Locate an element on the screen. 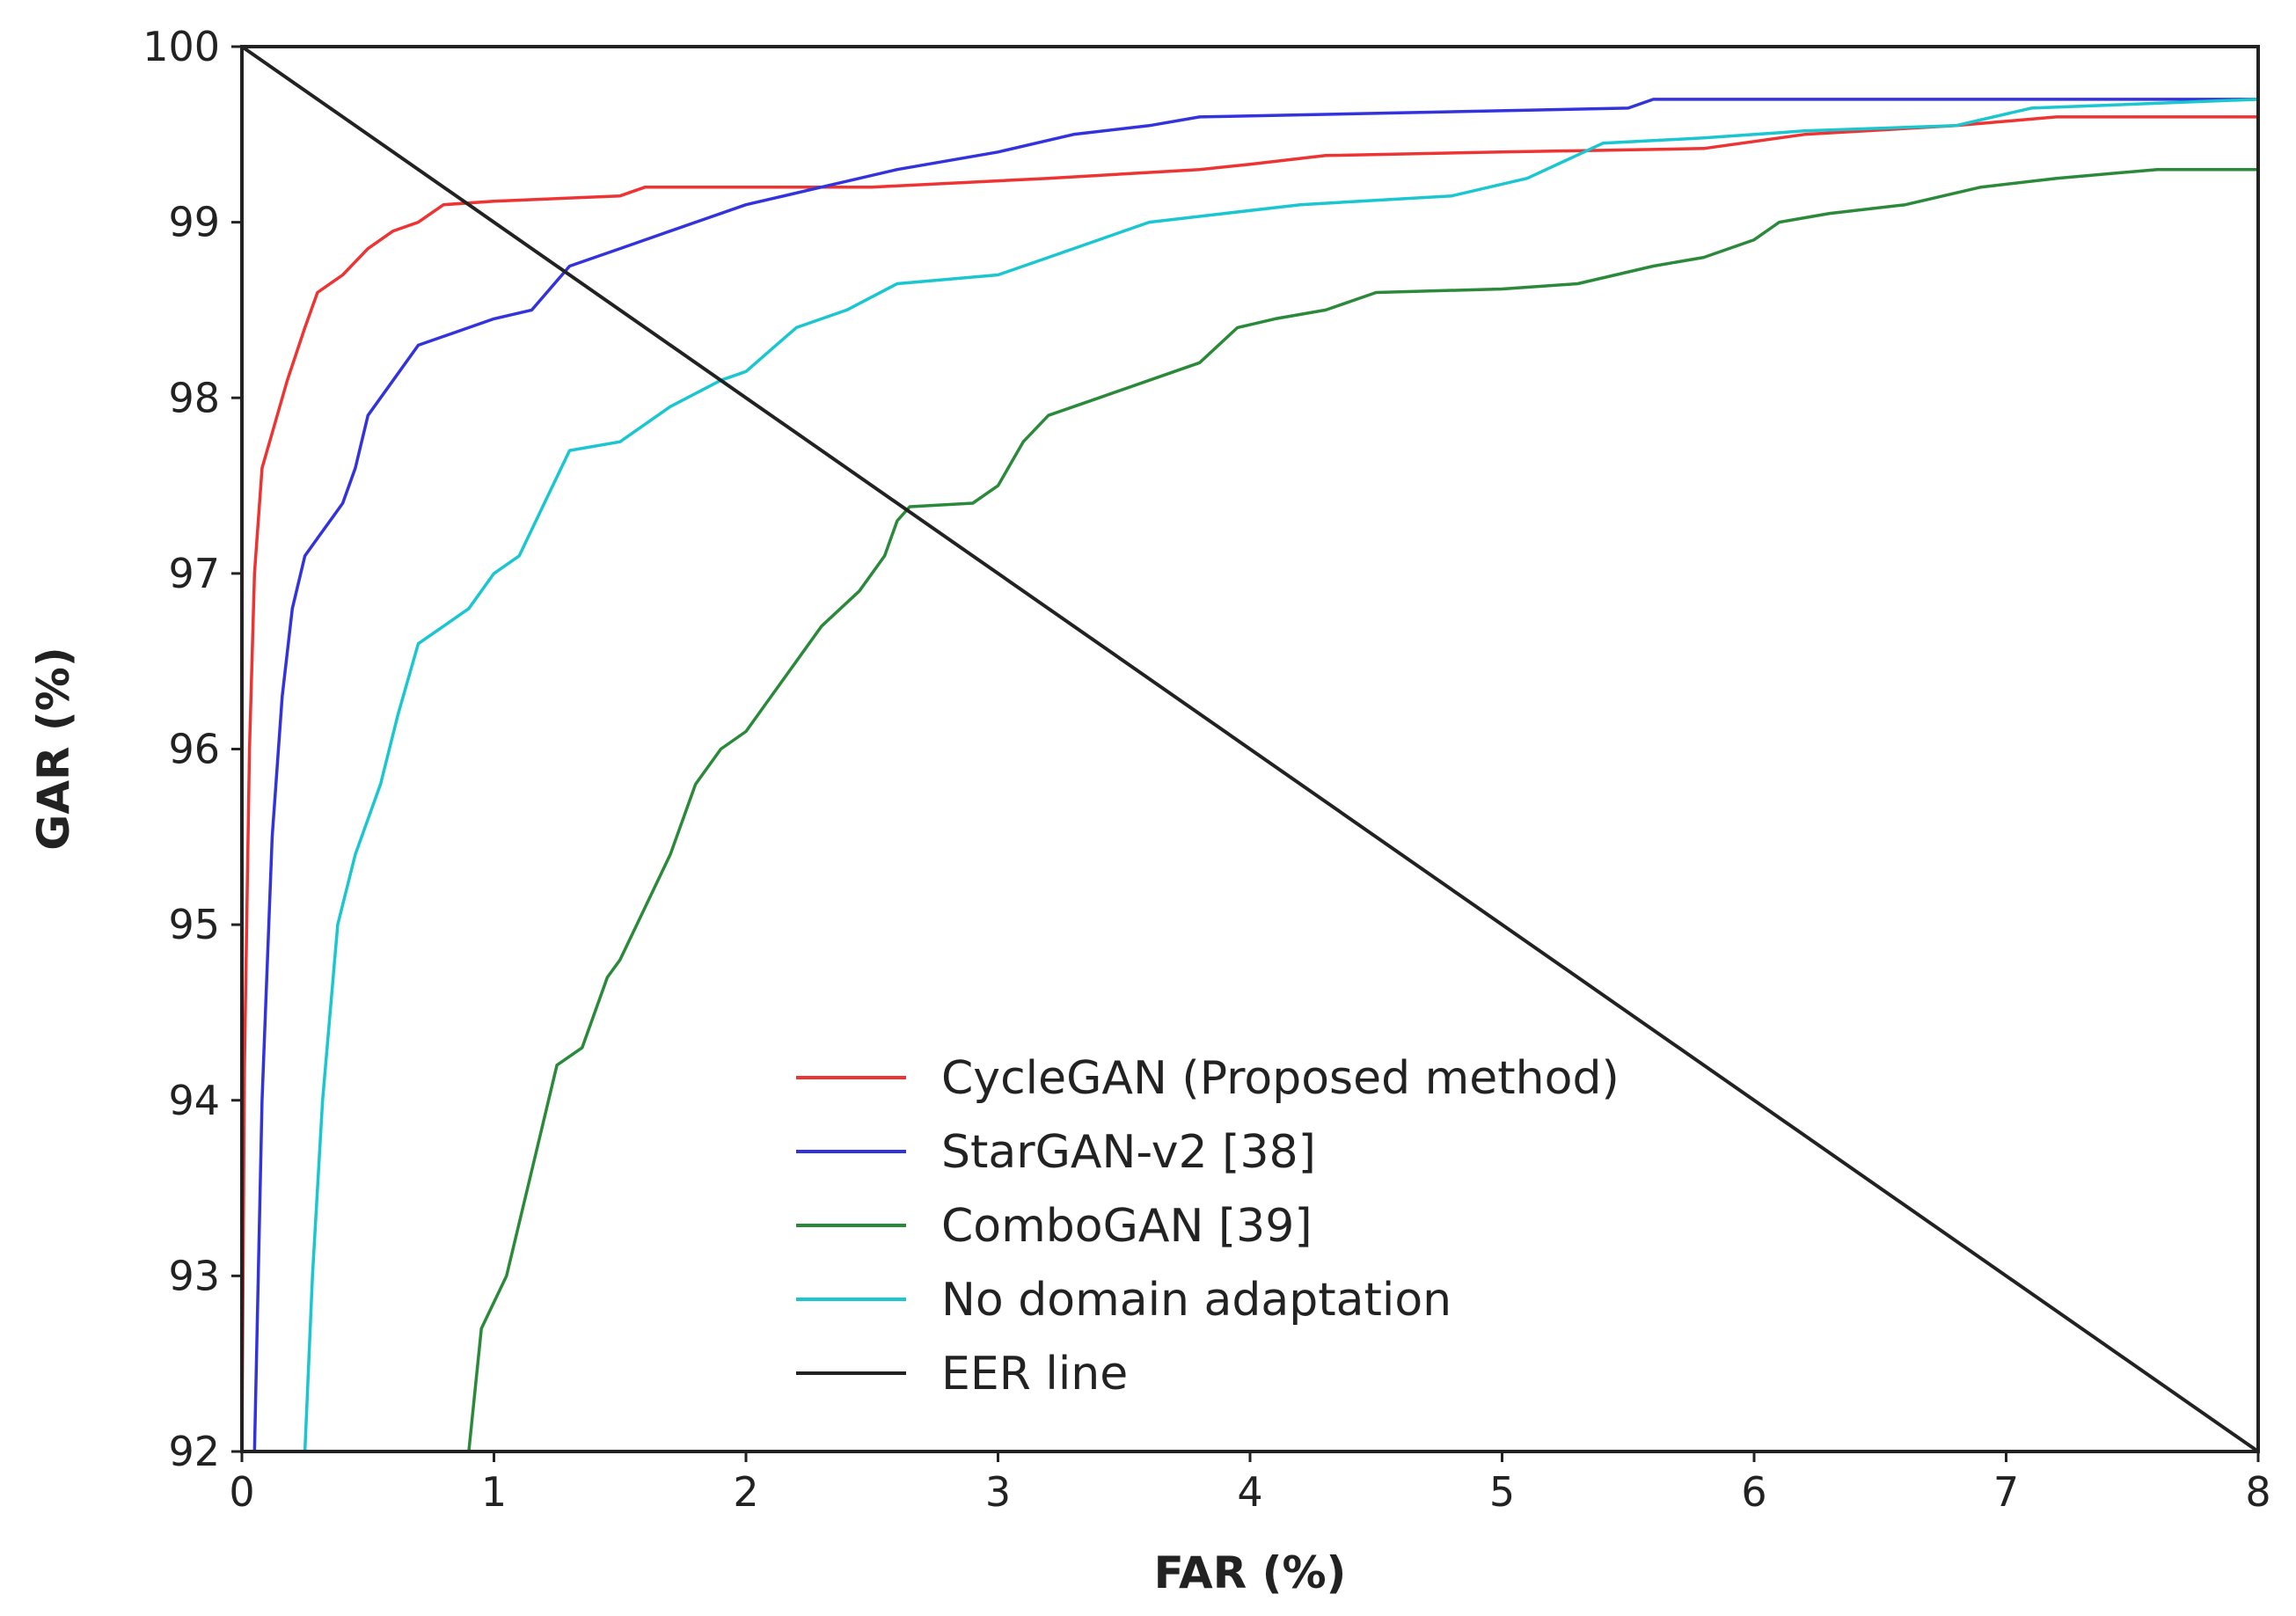 This screenshot has width=2296, height=1616. y-axis-ticks: 92 93 94 95 96 97 98 99 100 is located at coordinates (192, 749).